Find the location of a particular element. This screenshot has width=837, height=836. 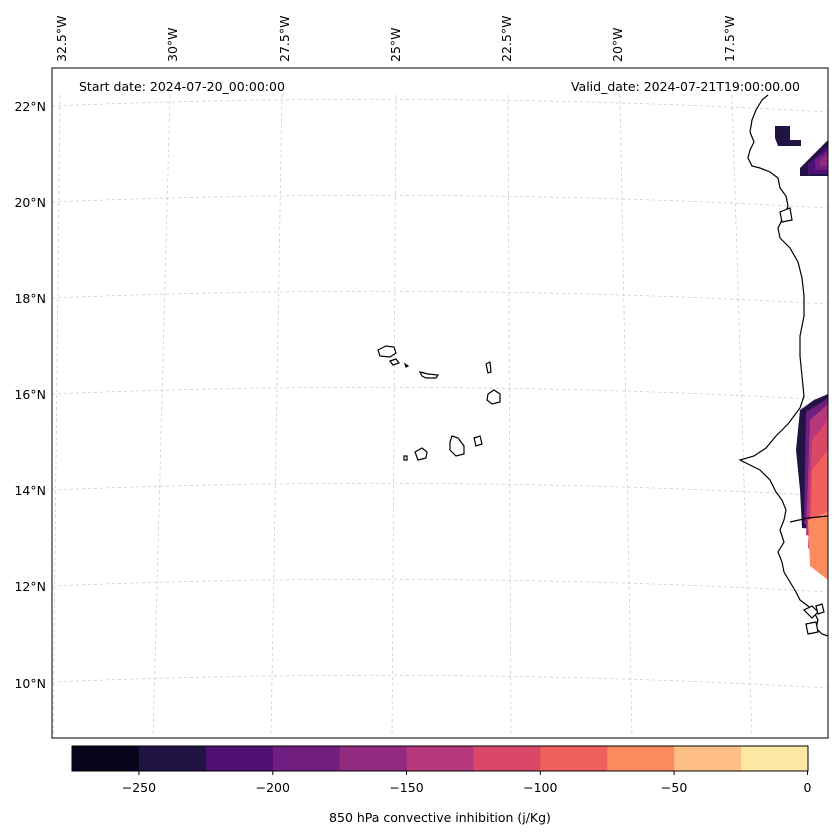

lat-label: 18°N is located at coordinates (30, 298).